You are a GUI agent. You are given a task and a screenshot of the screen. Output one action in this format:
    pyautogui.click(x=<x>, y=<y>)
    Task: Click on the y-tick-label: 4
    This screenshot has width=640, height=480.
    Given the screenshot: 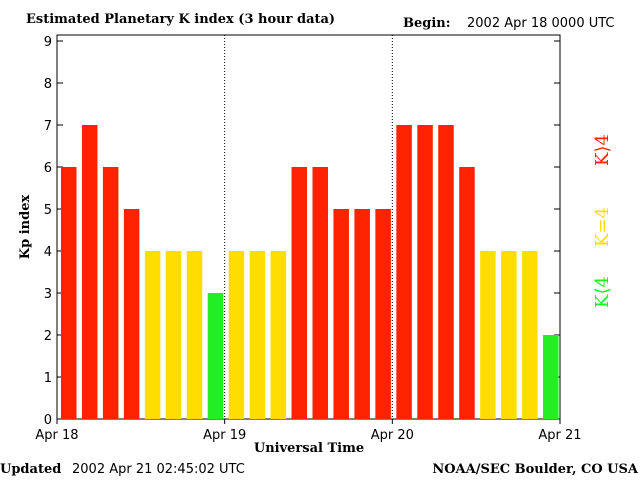 What is the action you would take?
    pyautogui.click(x=48, y=252)
    